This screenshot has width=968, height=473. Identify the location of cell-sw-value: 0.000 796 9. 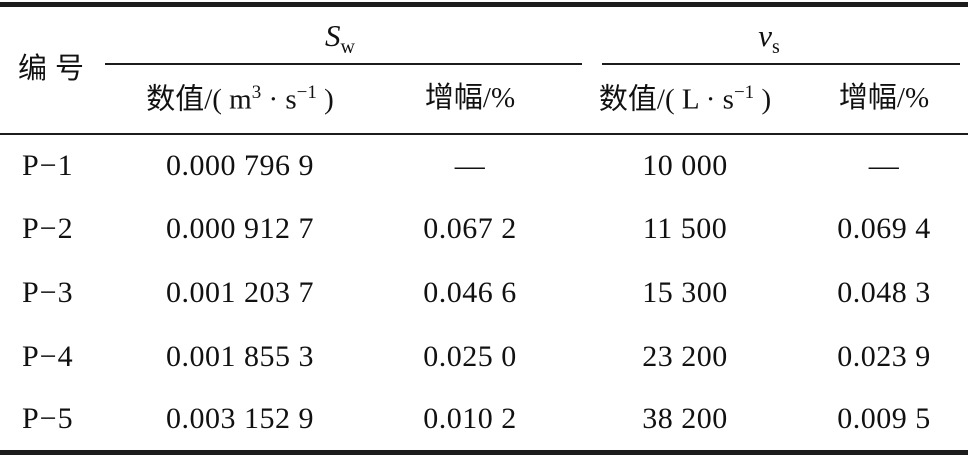
(240, 165).